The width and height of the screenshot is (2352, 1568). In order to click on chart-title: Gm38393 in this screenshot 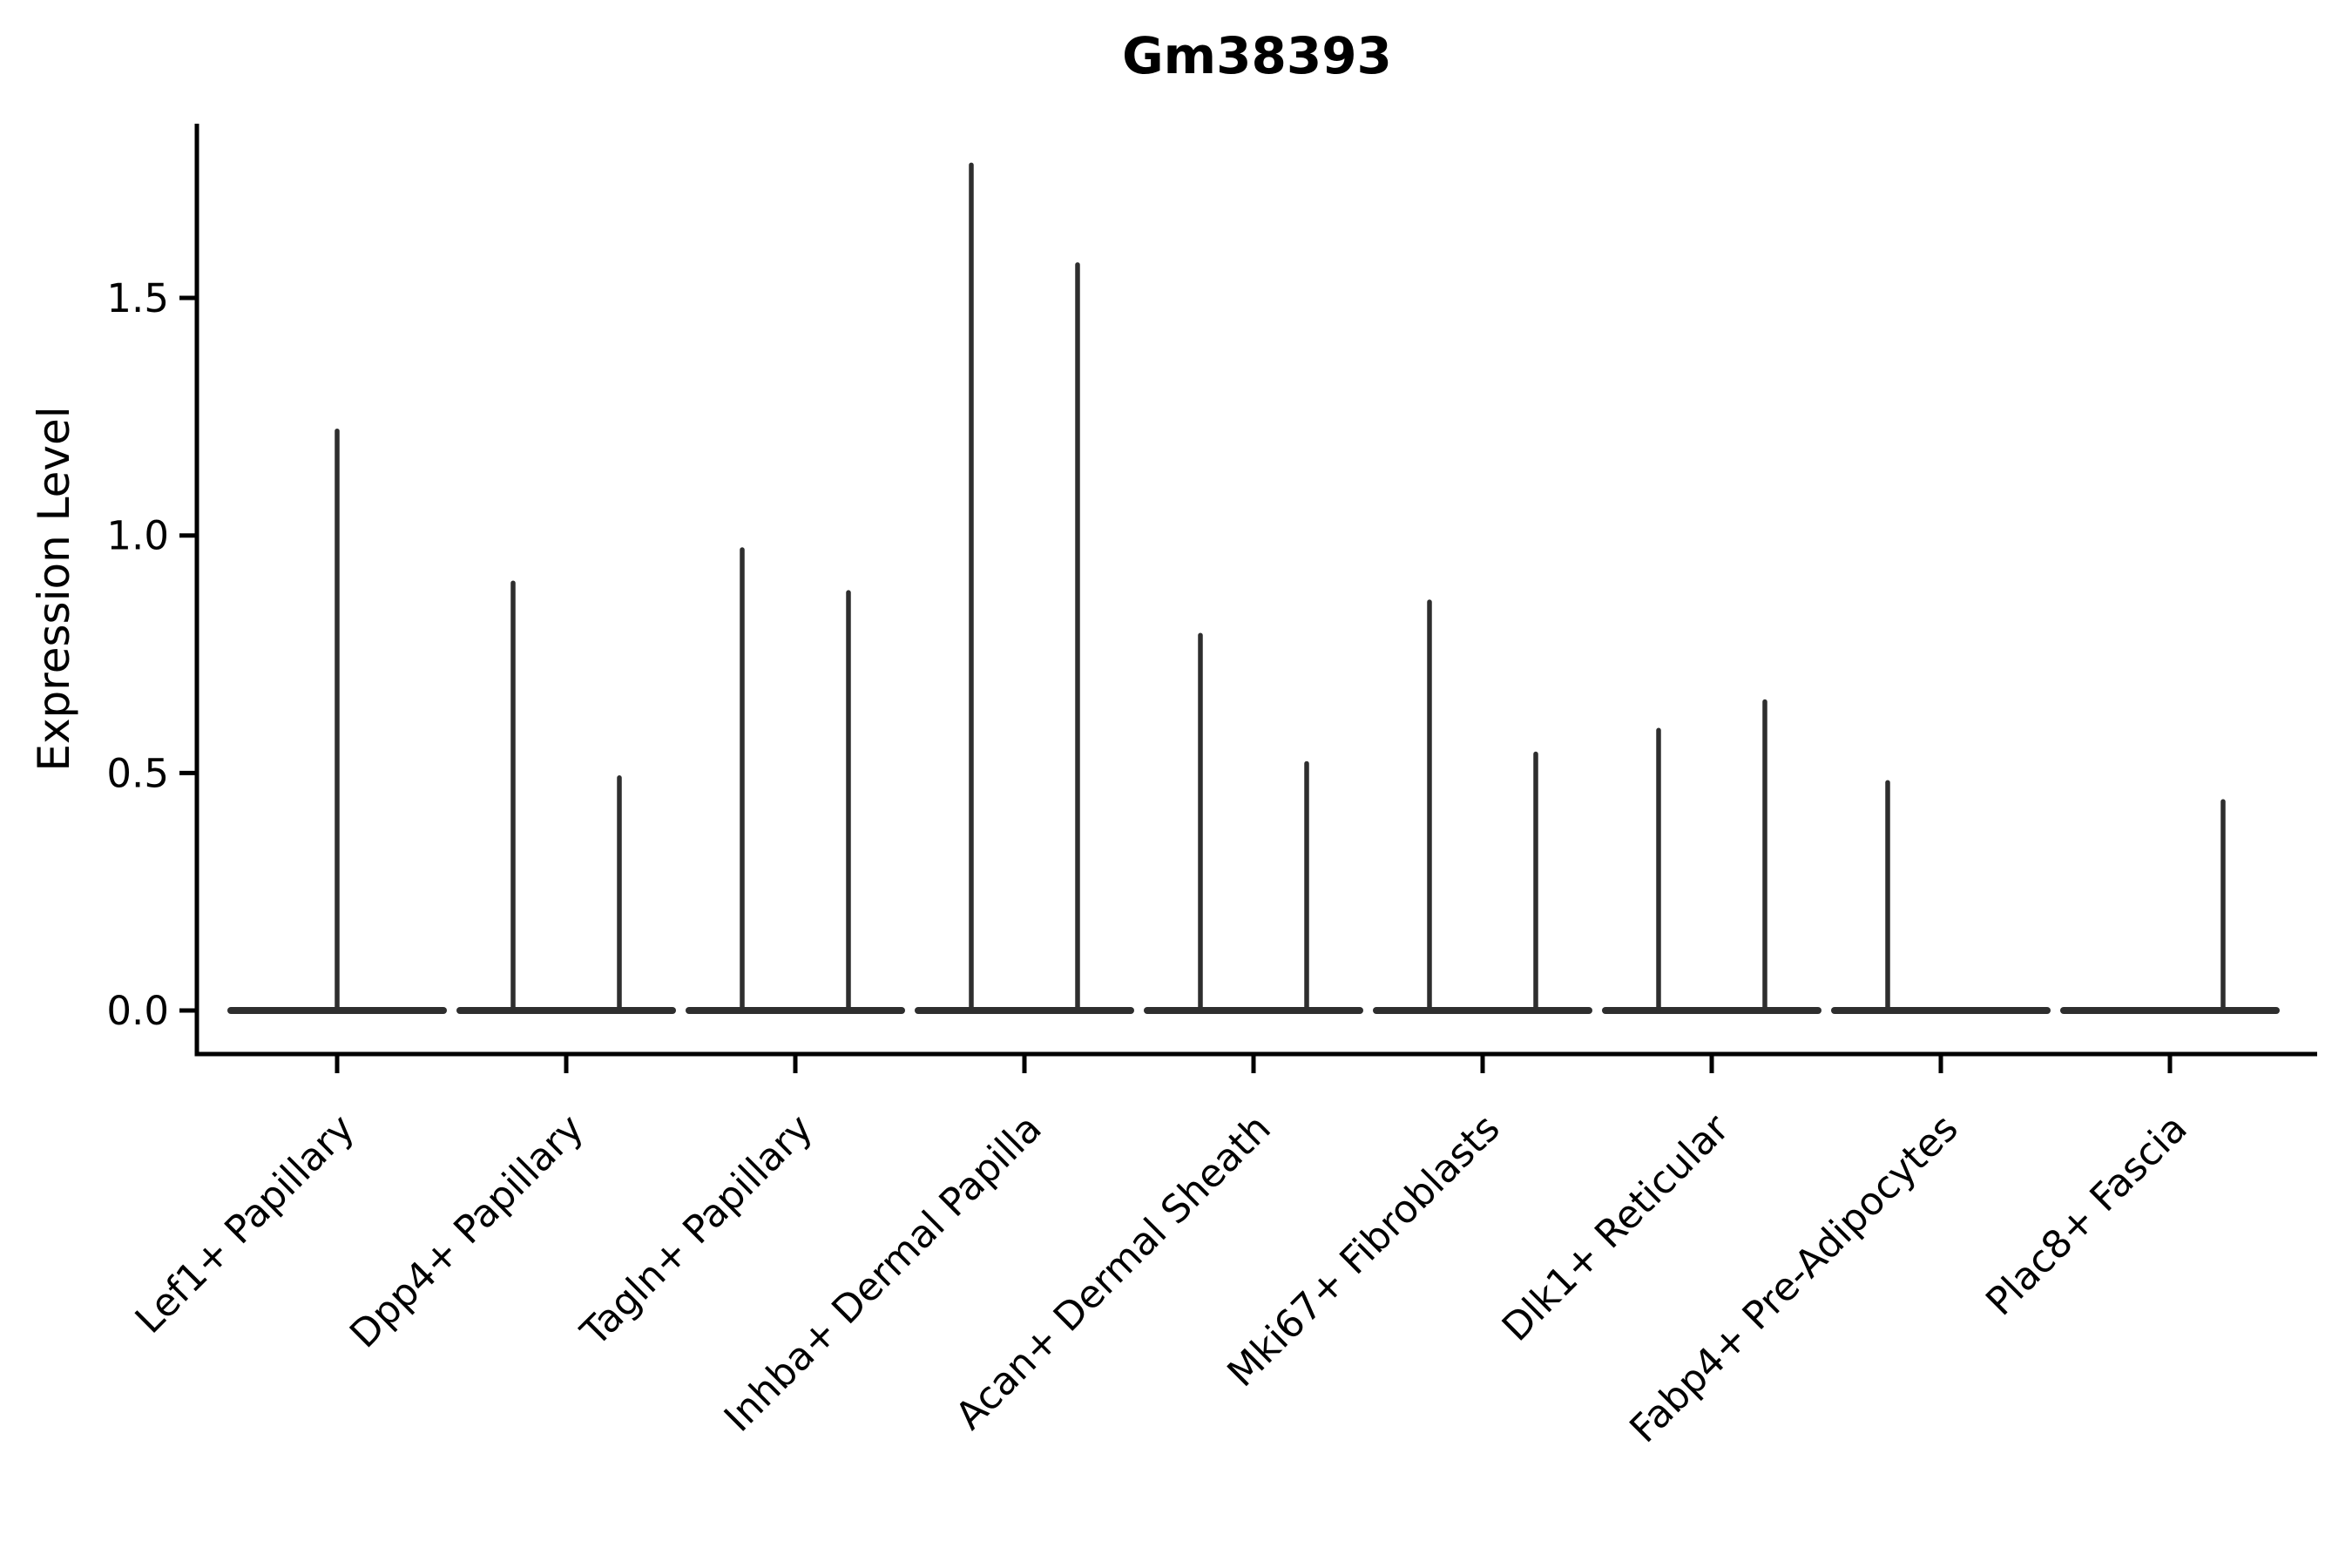, I will do `click(1257, 56)`.